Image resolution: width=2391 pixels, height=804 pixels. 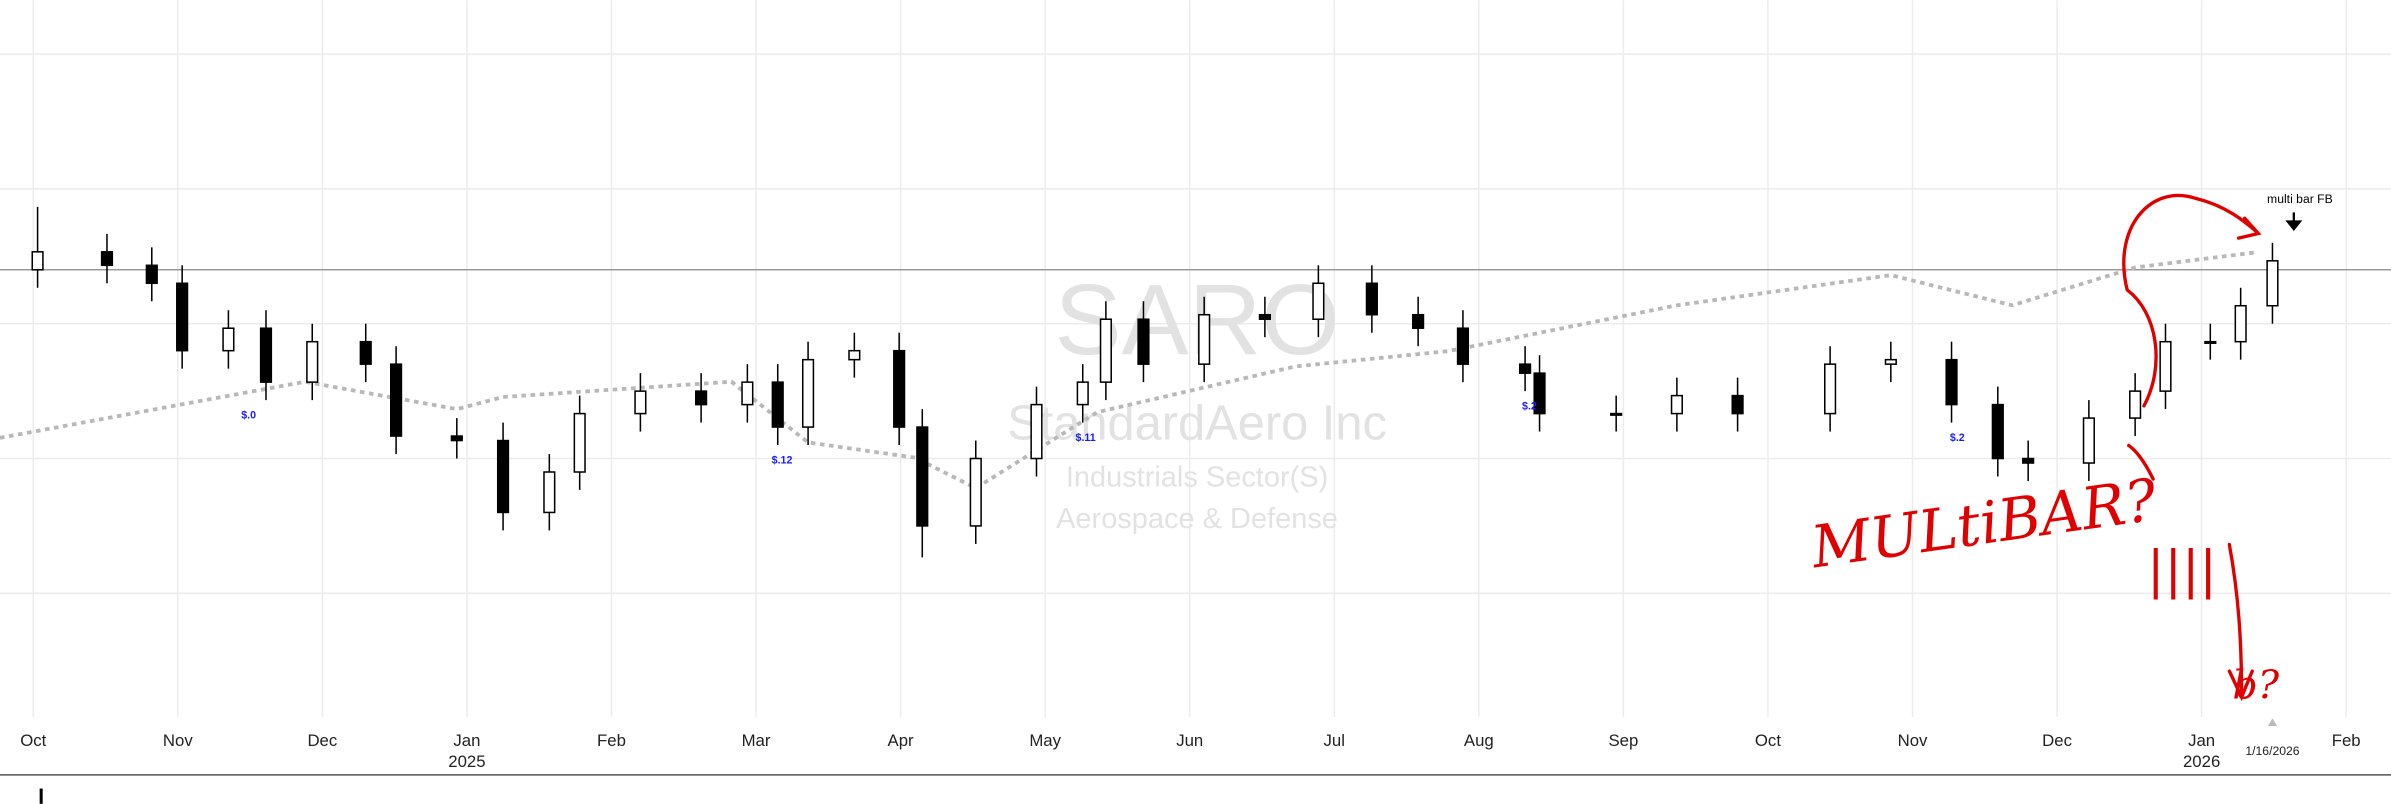 What do you see at coordinates (756, 740) in the screenshot?
I see `x-tick-label: Mar` at bounding box center [756, 740].